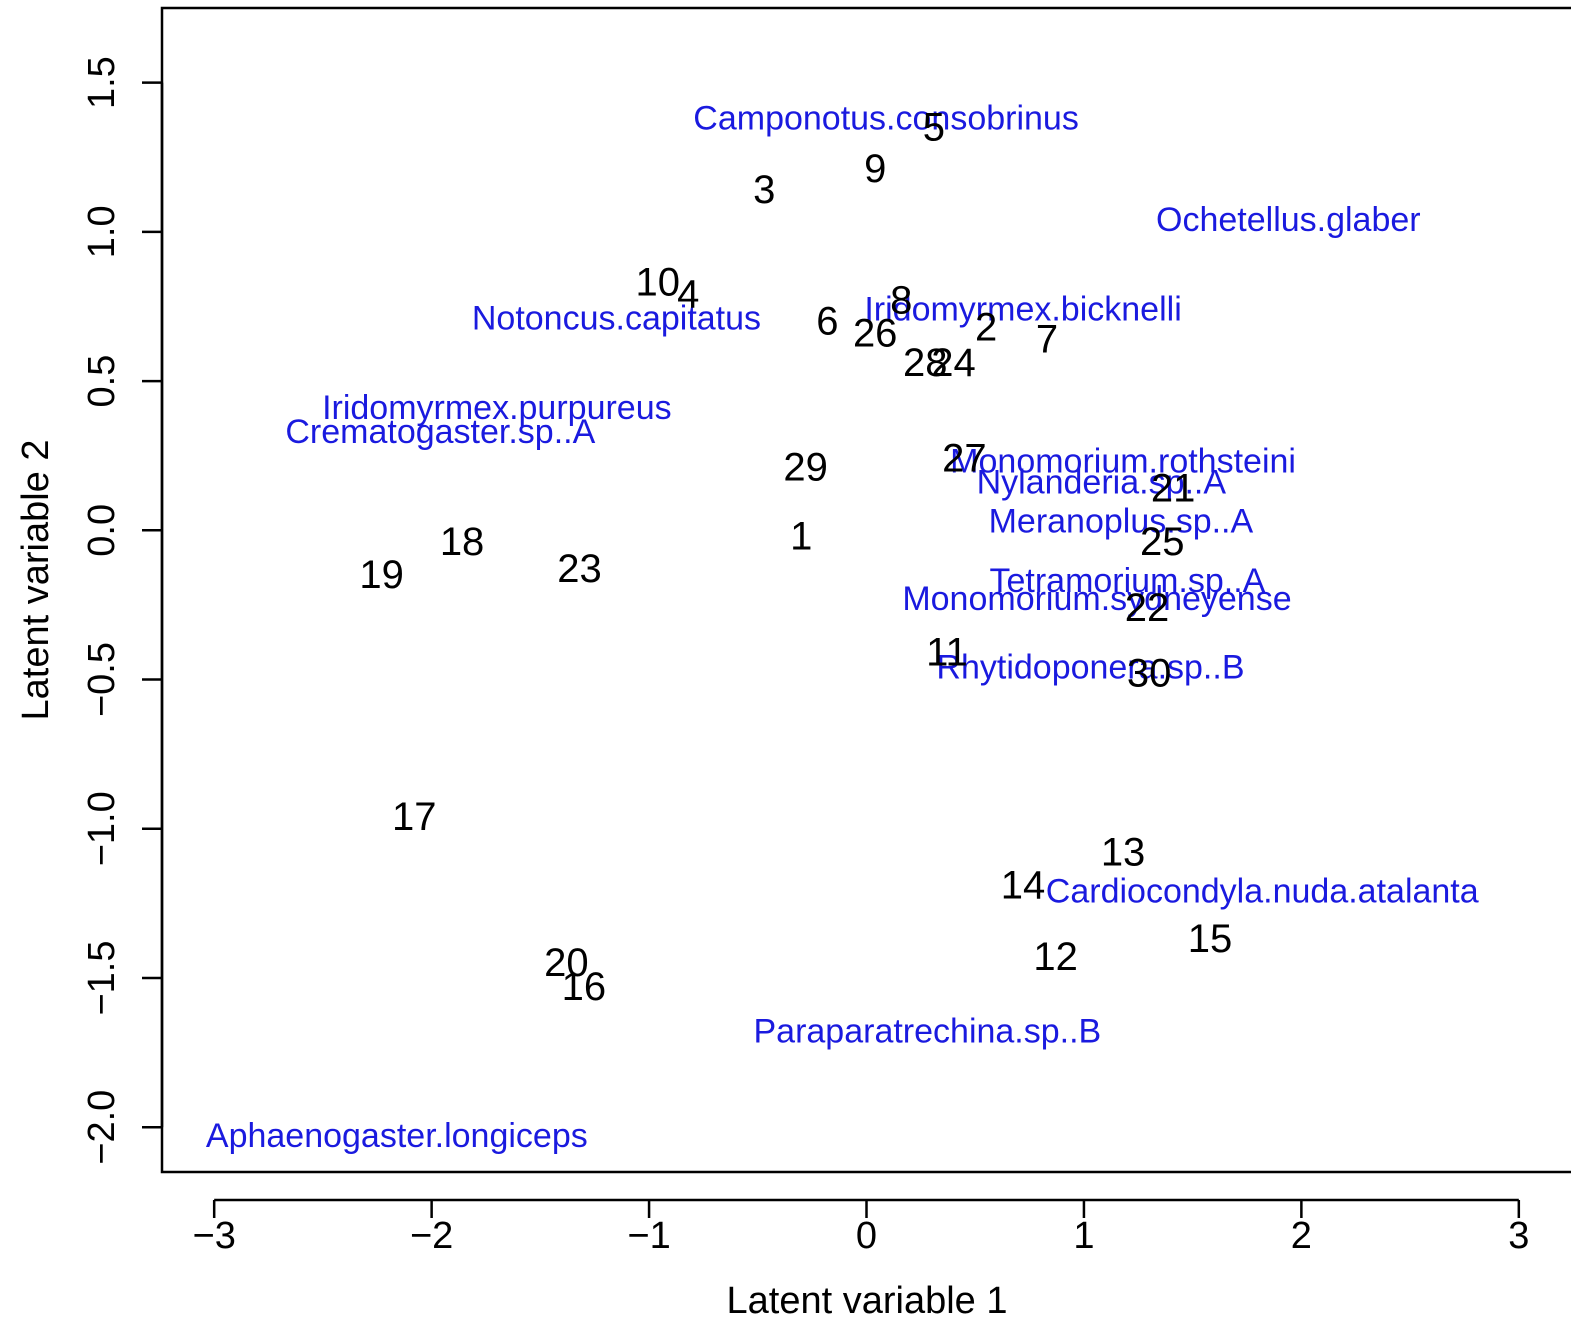 The image size is (1571, 1326). What do you see at coordinates (867, 1301) in the screenshot?
I see `x-axis-title: Latent variable 1` at bounding box center [867, 1301].